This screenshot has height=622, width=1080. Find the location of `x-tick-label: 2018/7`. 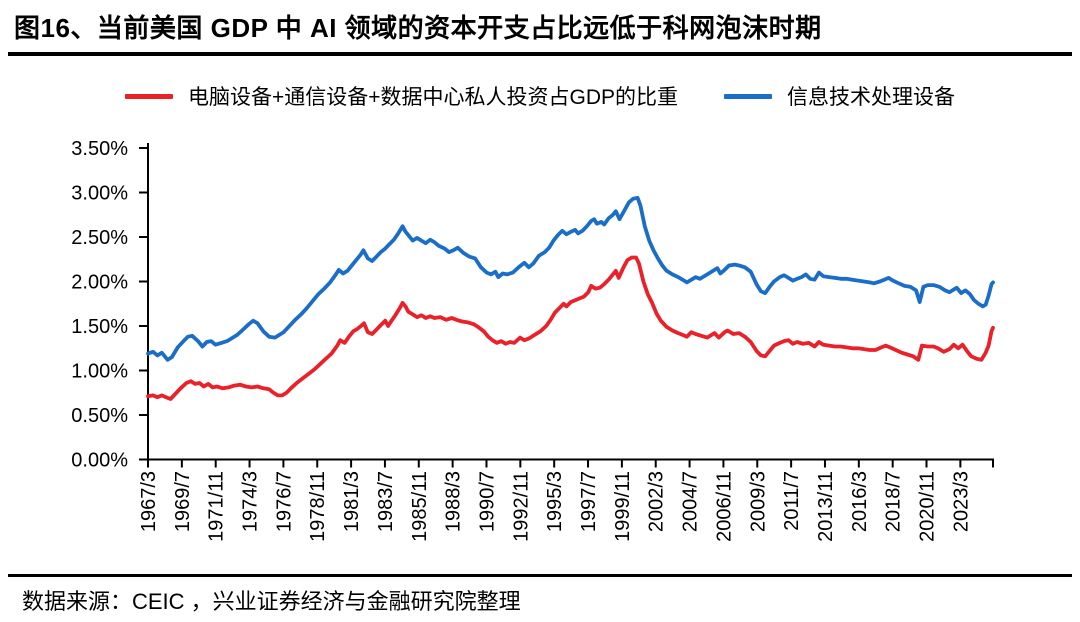

x-tick-label: 2018/7 is located at coordinates (894, 501).